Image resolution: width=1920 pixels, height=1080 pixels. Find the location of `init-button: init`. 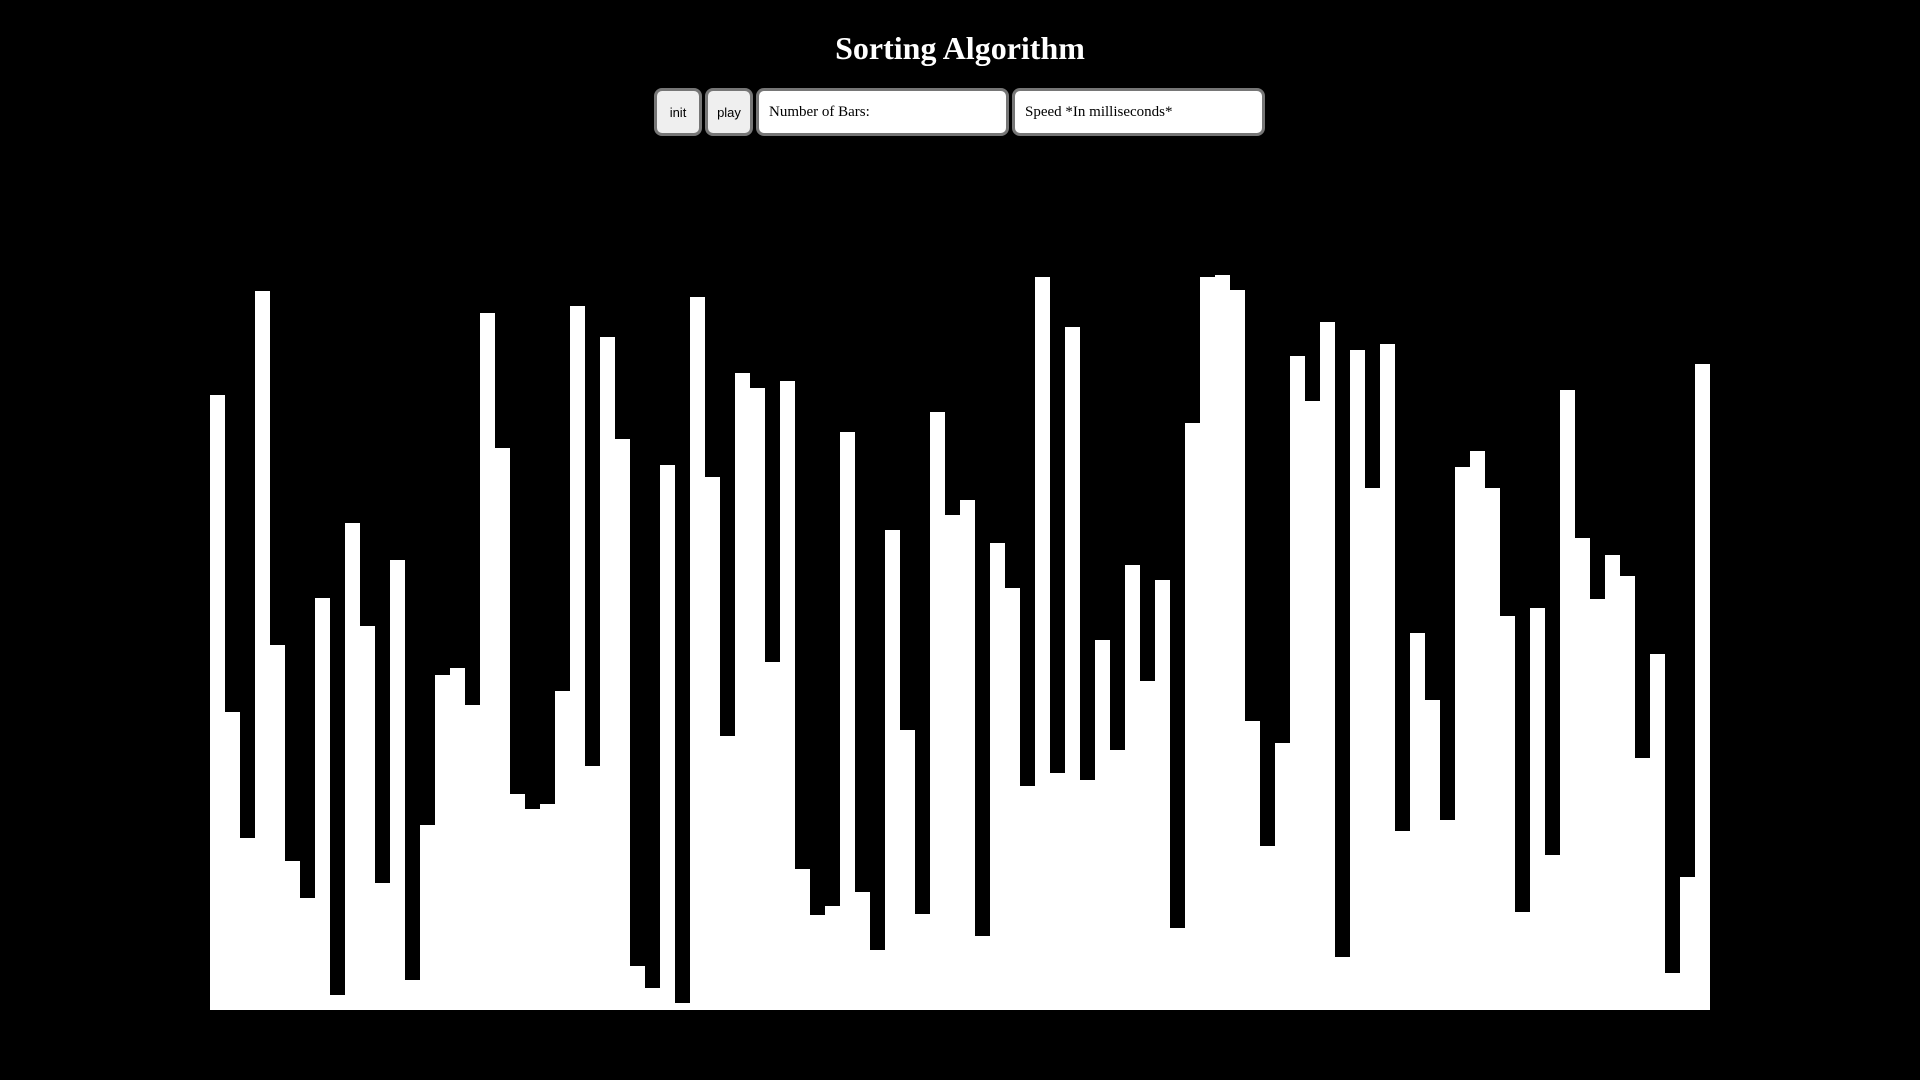

init-button: init is located at coordinates (678, 112).